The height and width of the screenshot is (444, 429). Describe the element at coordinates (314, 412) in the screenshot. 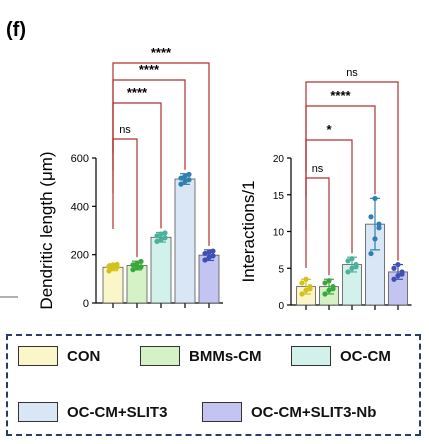

I see `legend-label-oc-cm-slit3-nb: OC-CM+SLIT3-Nb` at that location.